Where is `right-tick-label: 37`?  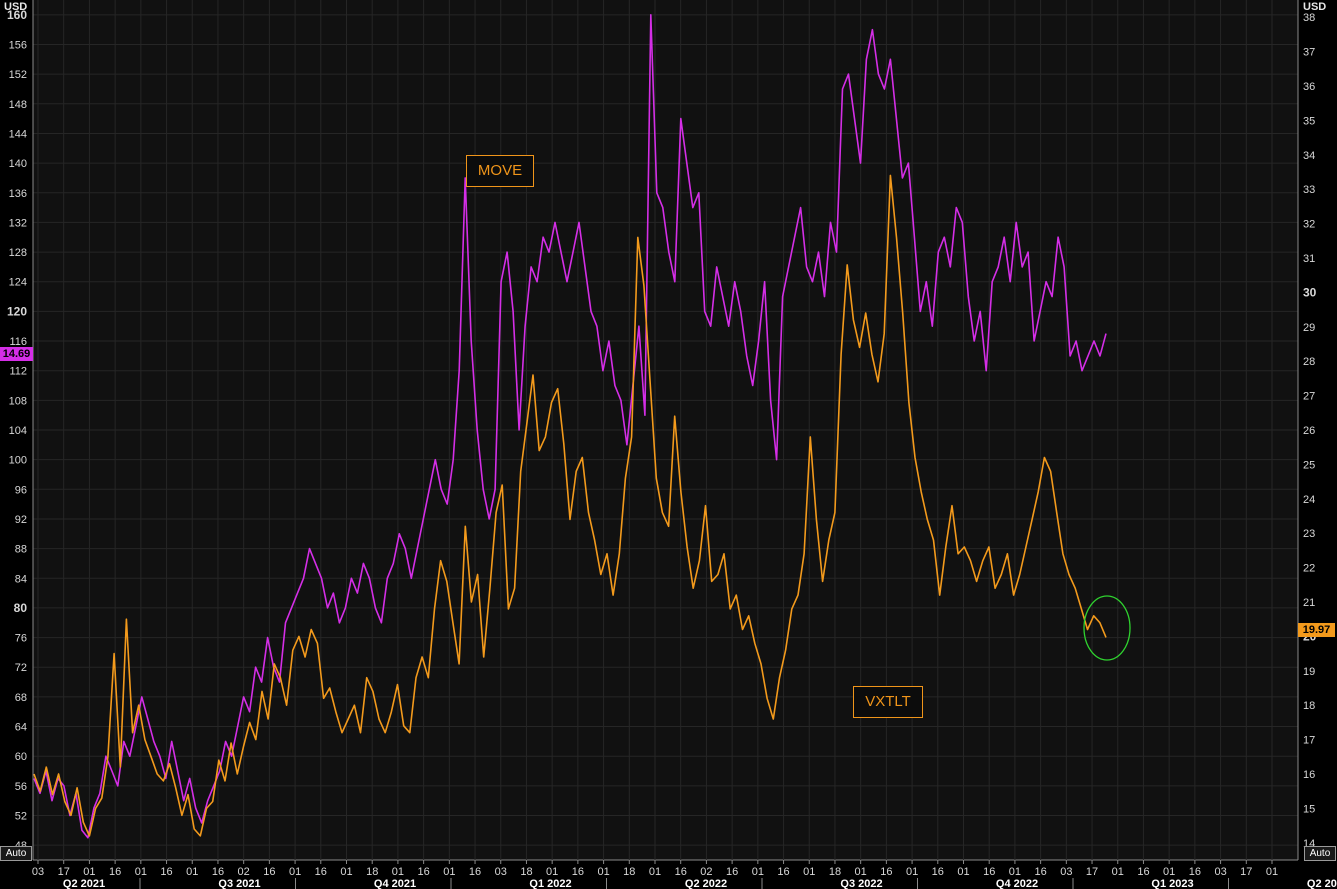
right-tick-label: 37 is located at coordinates (1309, 53).